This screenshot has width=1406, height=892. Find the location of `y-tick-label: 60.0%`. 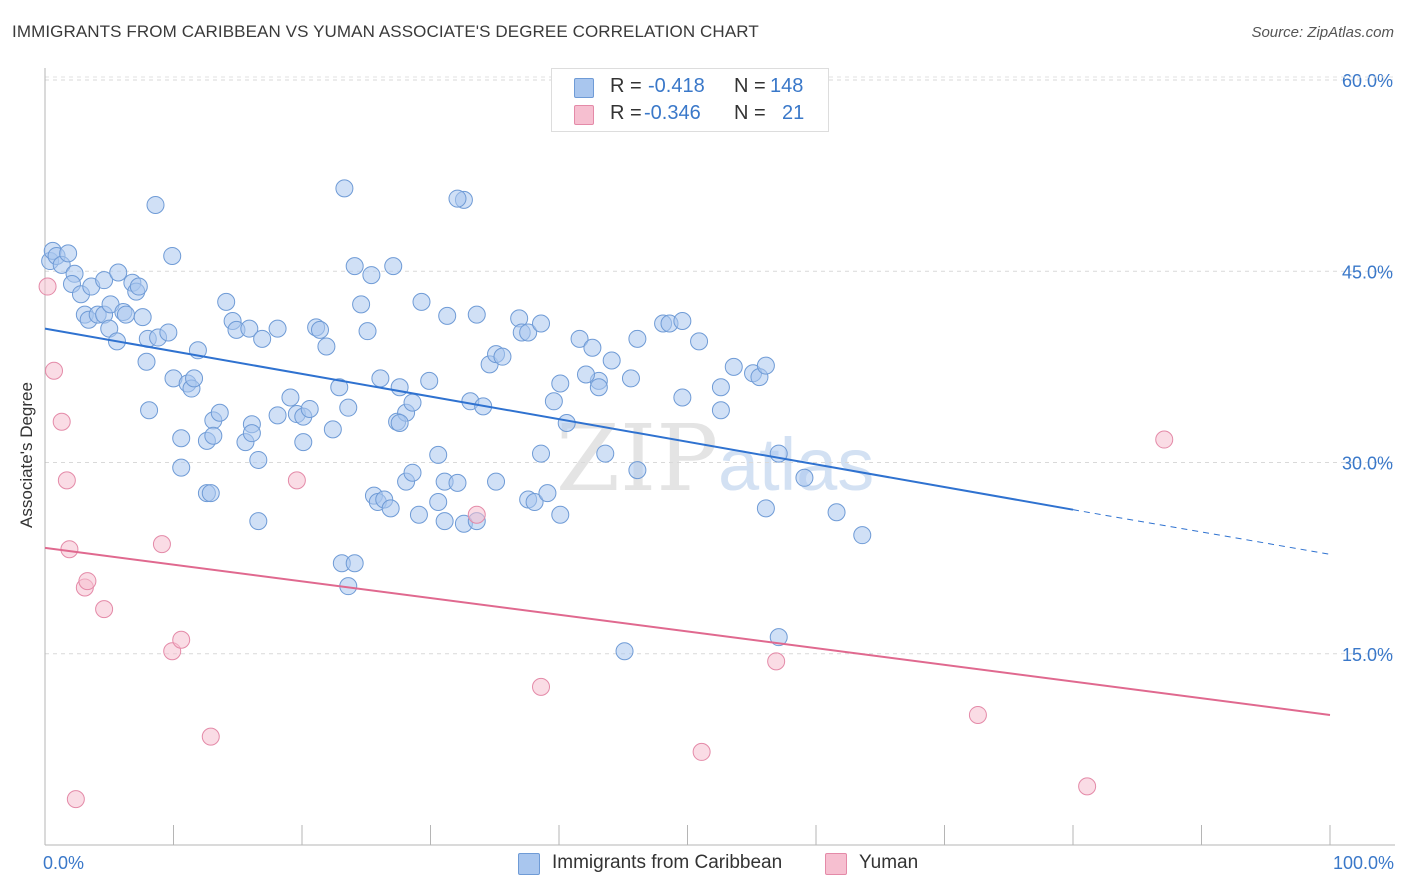

y-tick-label: 60.0% is located at coordinates (1367, 81).